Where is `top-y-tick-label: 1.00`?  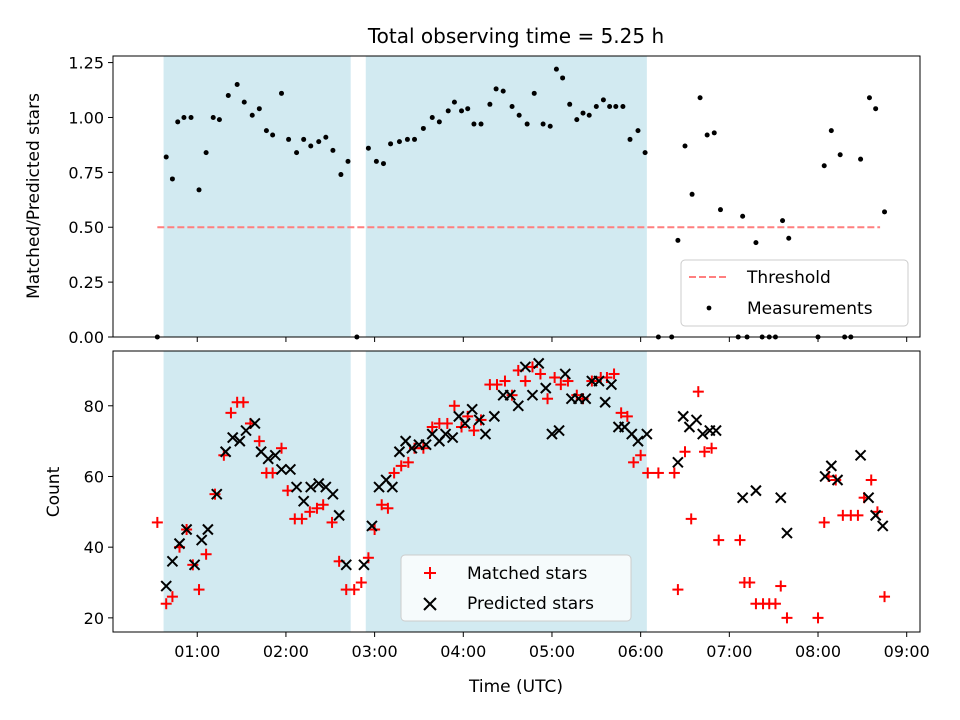 top-y-tick-label: 1.00 is located at coordinates (86, 117).